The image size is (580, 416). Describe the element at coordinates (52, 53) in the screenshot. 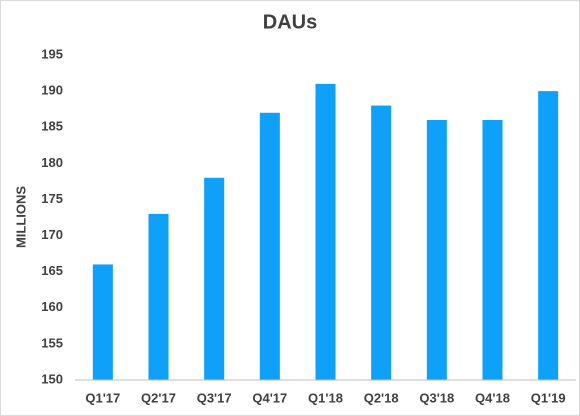

I see `y-tick-label: 195` at that location.